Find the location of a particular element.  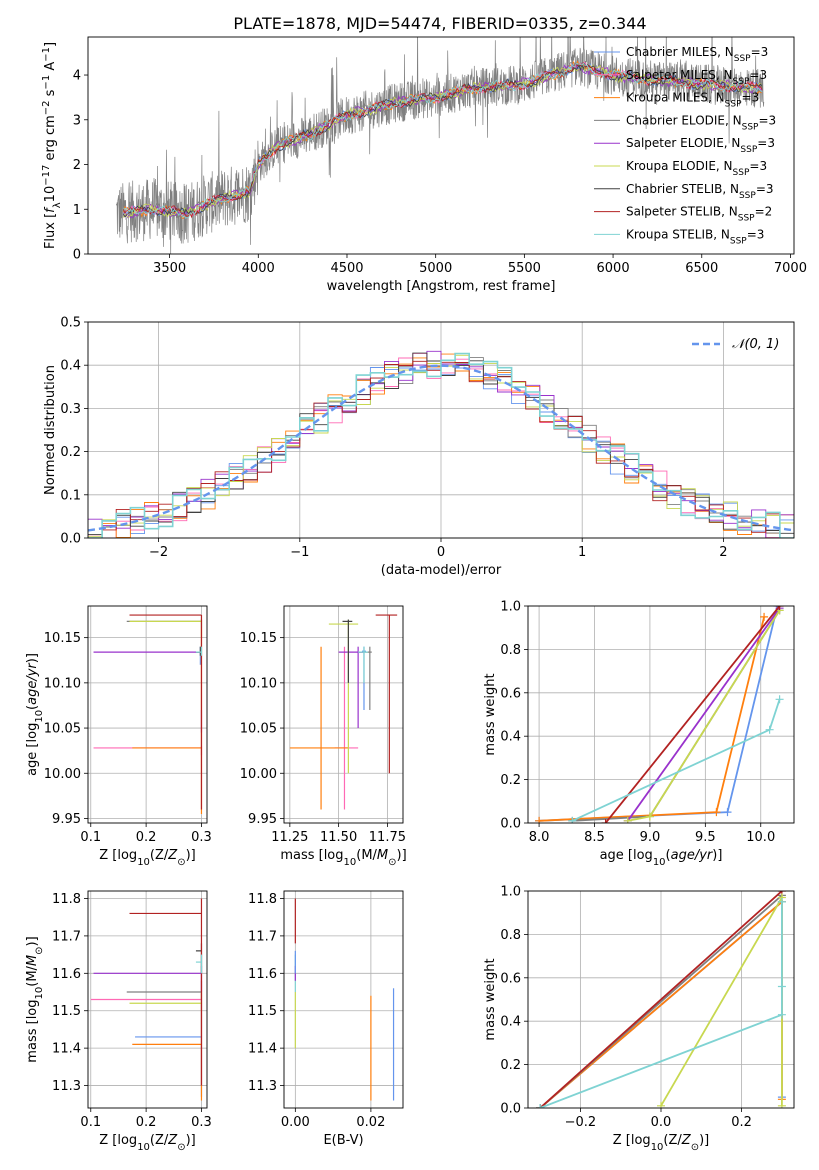

legend-text: Kroupa MILES, N is located at coordinates (675, 98).